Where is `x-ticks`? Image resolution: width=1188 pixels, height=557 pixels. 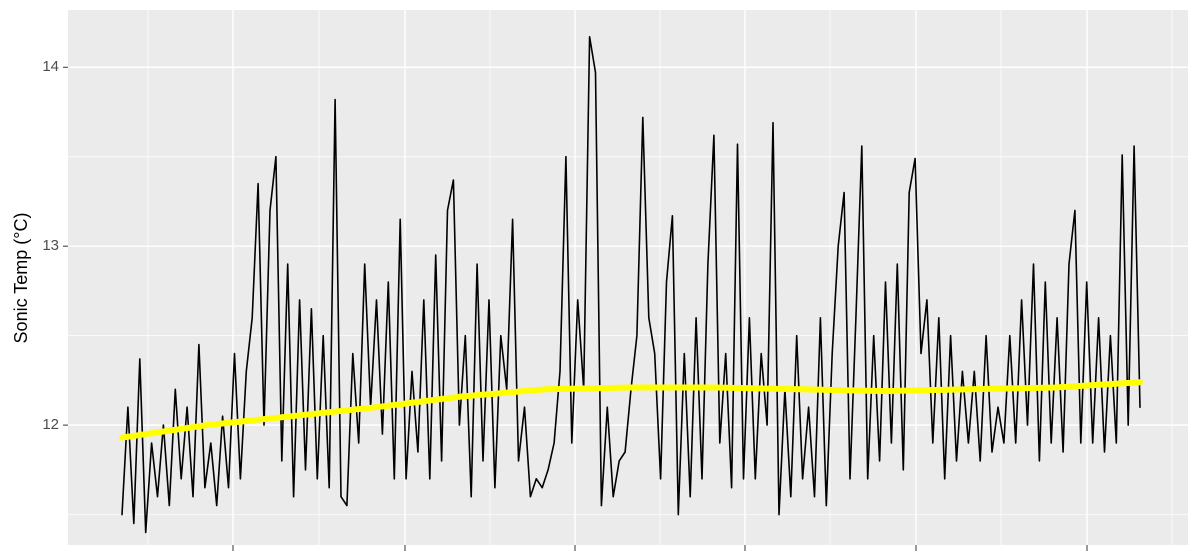
x-ticks is located at coordinates (660, 548).